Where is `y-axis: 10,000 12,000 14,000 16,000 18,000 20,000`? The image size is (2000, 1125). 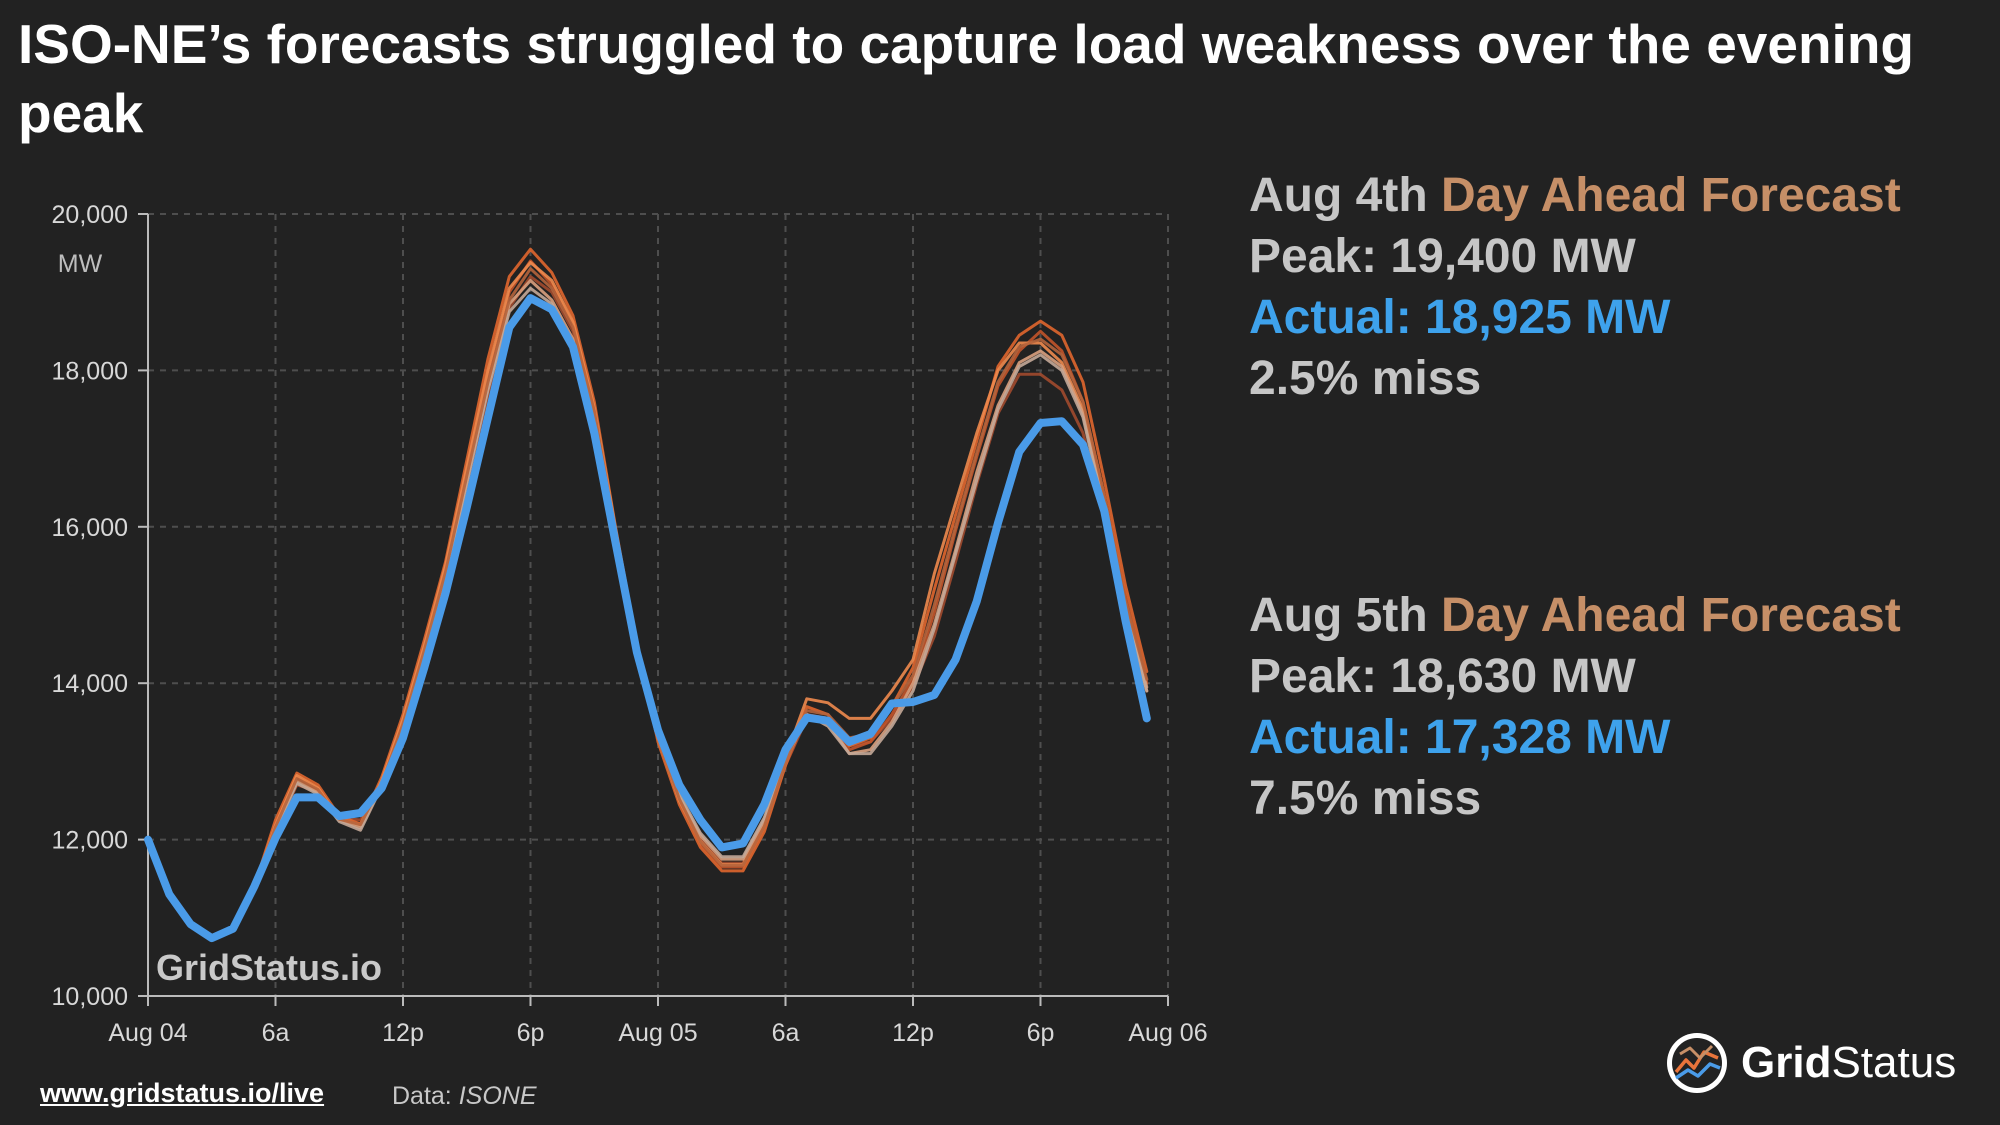 y-axis: 10,000 12,000 14,000 16,000 18,000 20,000 is located at coordinates (100, 606).